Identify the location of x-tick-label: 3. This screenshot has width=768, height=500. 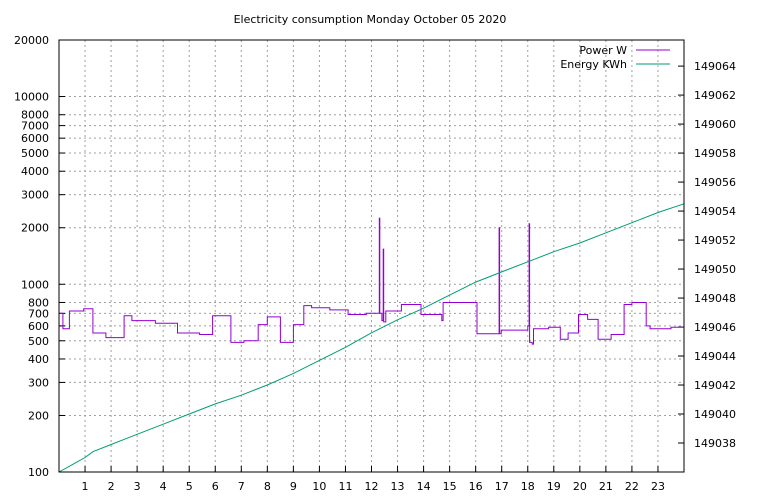
(137, 486).